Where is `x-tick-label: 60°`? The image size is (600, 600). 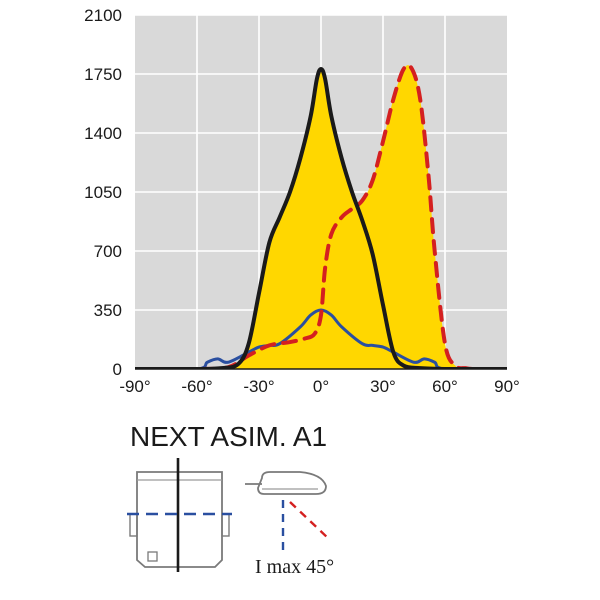
x-tick-label: 60° is located at coordinates (445, 386).